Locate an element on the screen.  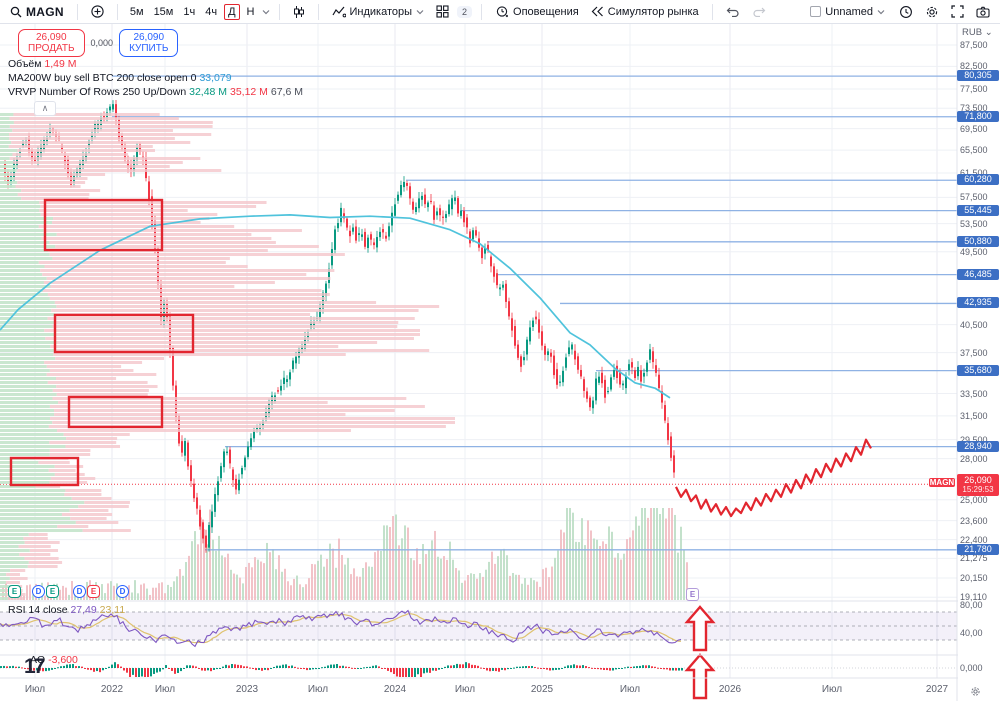
bar-replay-button: Симулятор рынка is located at coordinates (645, 12).